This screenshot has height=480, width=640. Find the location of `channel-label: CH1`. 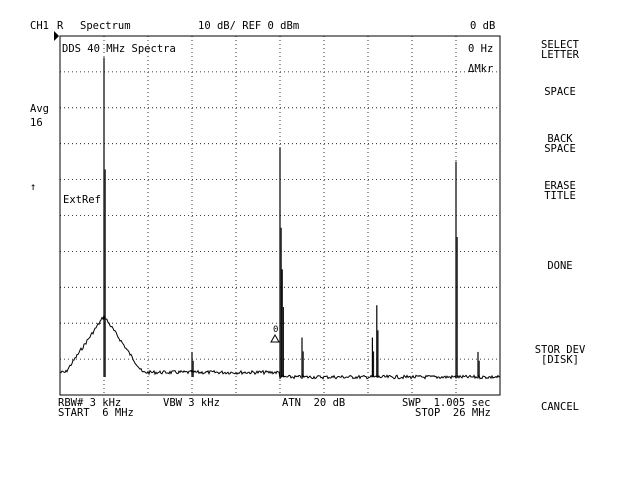

channel-label: CH1 is located at coordinates (39, 26).